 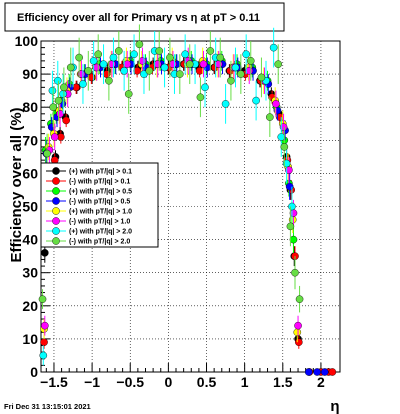 I want to click on x-tick-labels: −1.5 −1 −0.5 0 0.5 1 1.5 2, so click(x=182, y=382).